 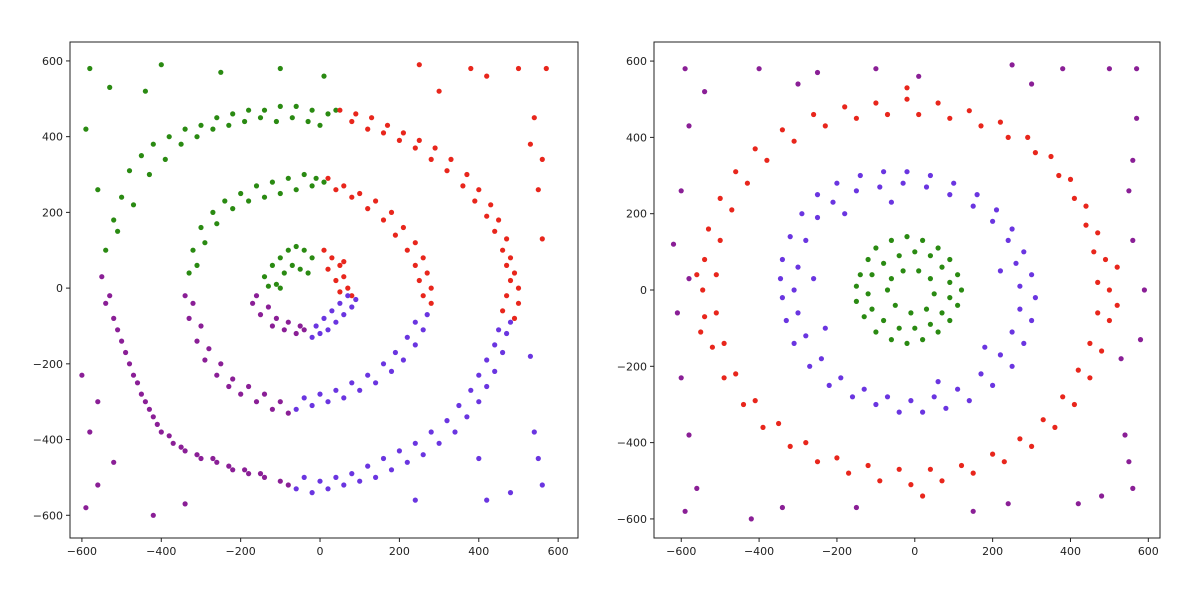 I want to click on y-tick-label: 400, so click(x=636, y=137).